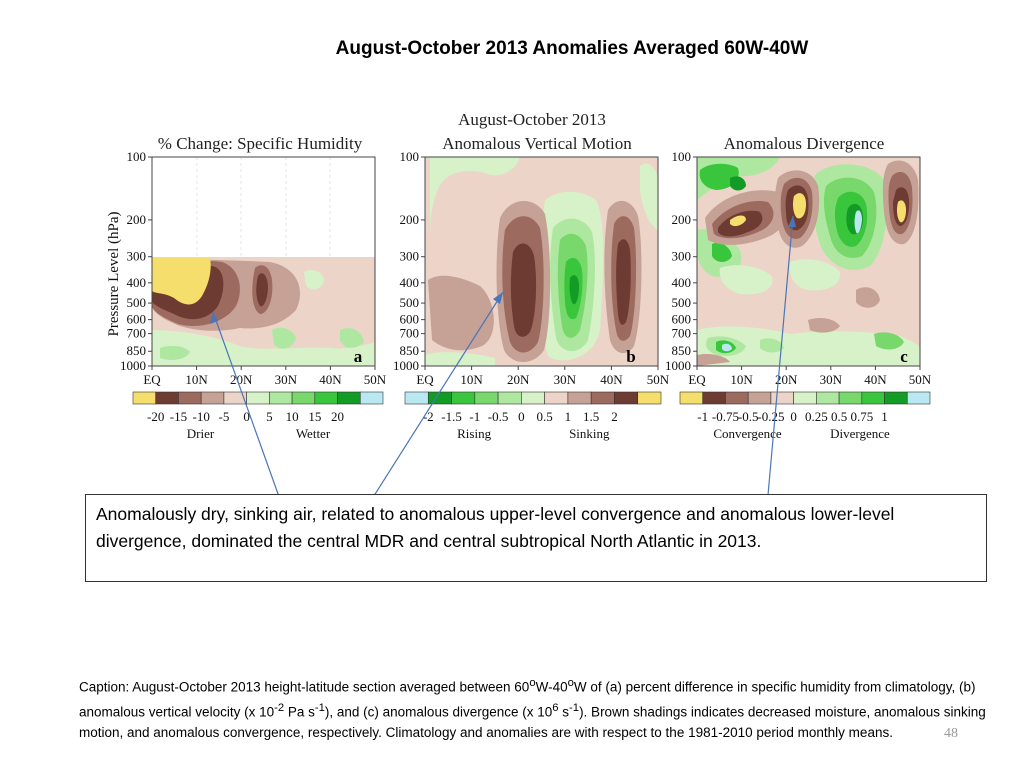 The width and height of the screenshot is (1024, 768). What do you see at coordinates (133, 365) in the screenshot?
I see `panel-a-ytick-label: 1000` at bounding box center [133, 365].